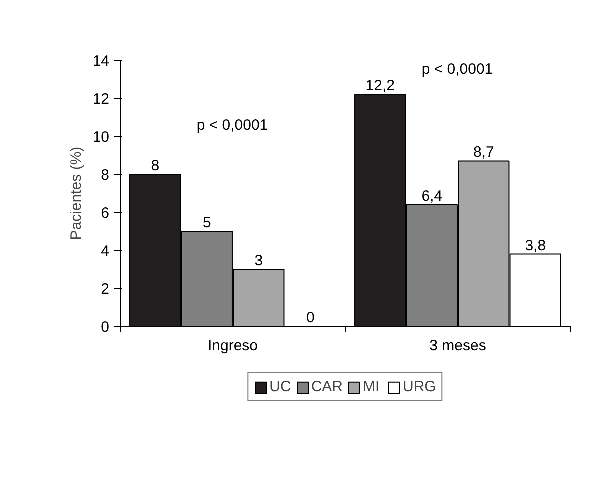 Image resolution: width=613 pixels, height=496 pixels. I want to click on legend-label: URG, so click(419, 387).